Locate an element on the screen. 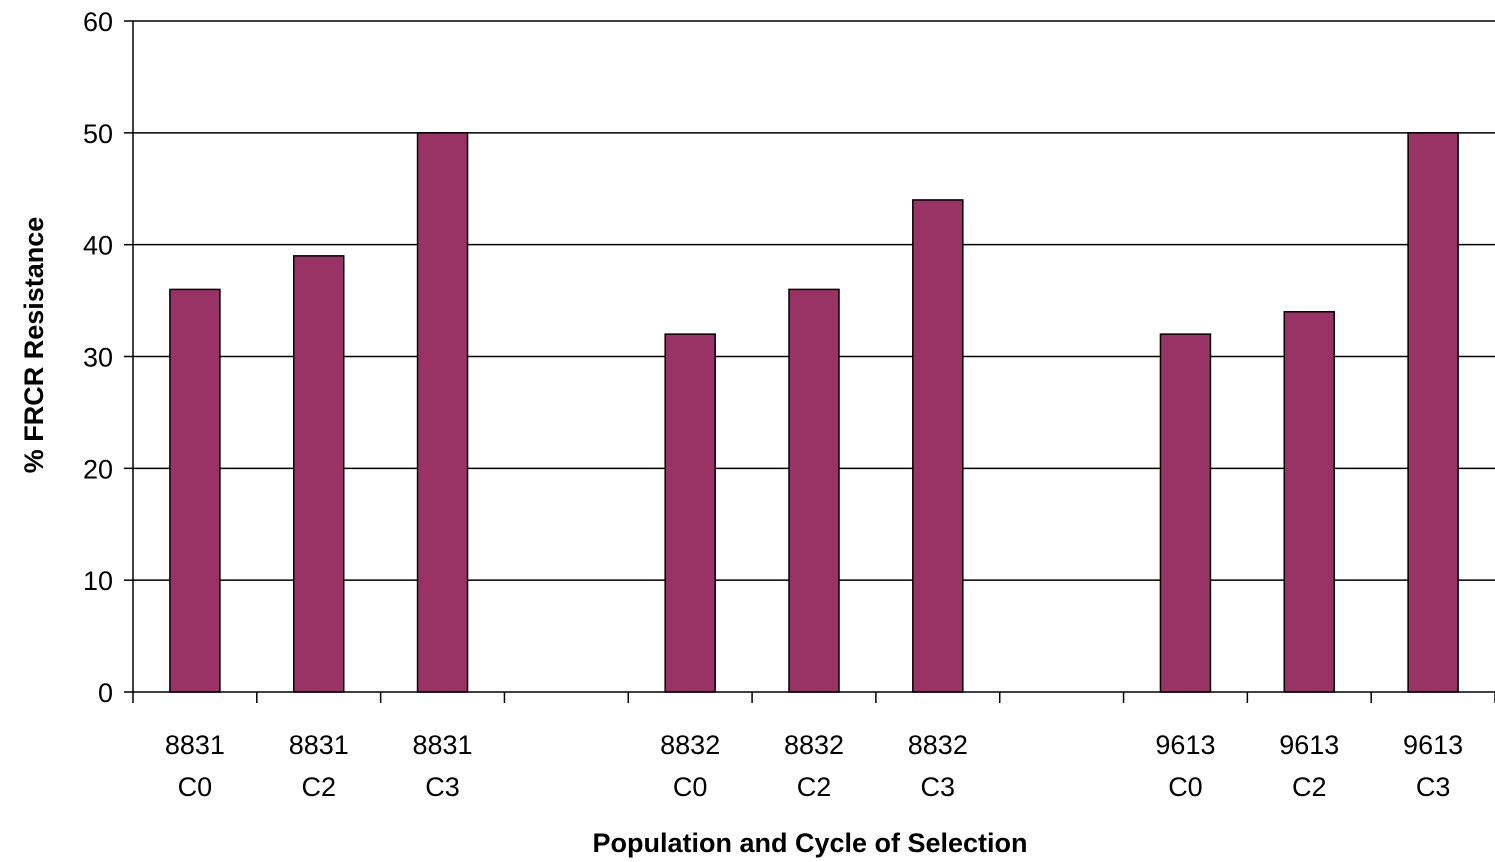 Image resolution: width=1495 pixels, height=862 pixels. y-tick-label: 60 is located at coordinates (98, 22).